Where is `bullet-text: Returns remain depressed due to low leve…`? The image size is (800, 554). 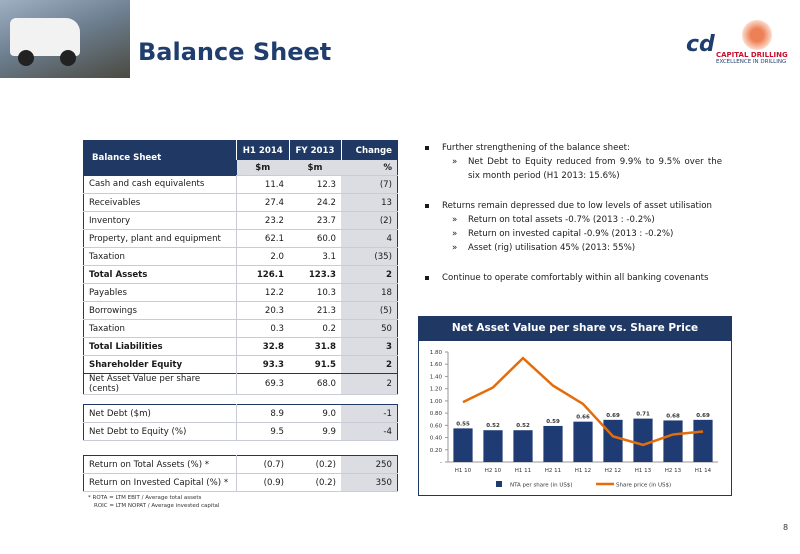 bullet-text: Returns remain depressed due to low leve… is located at coordinates (577, 206).